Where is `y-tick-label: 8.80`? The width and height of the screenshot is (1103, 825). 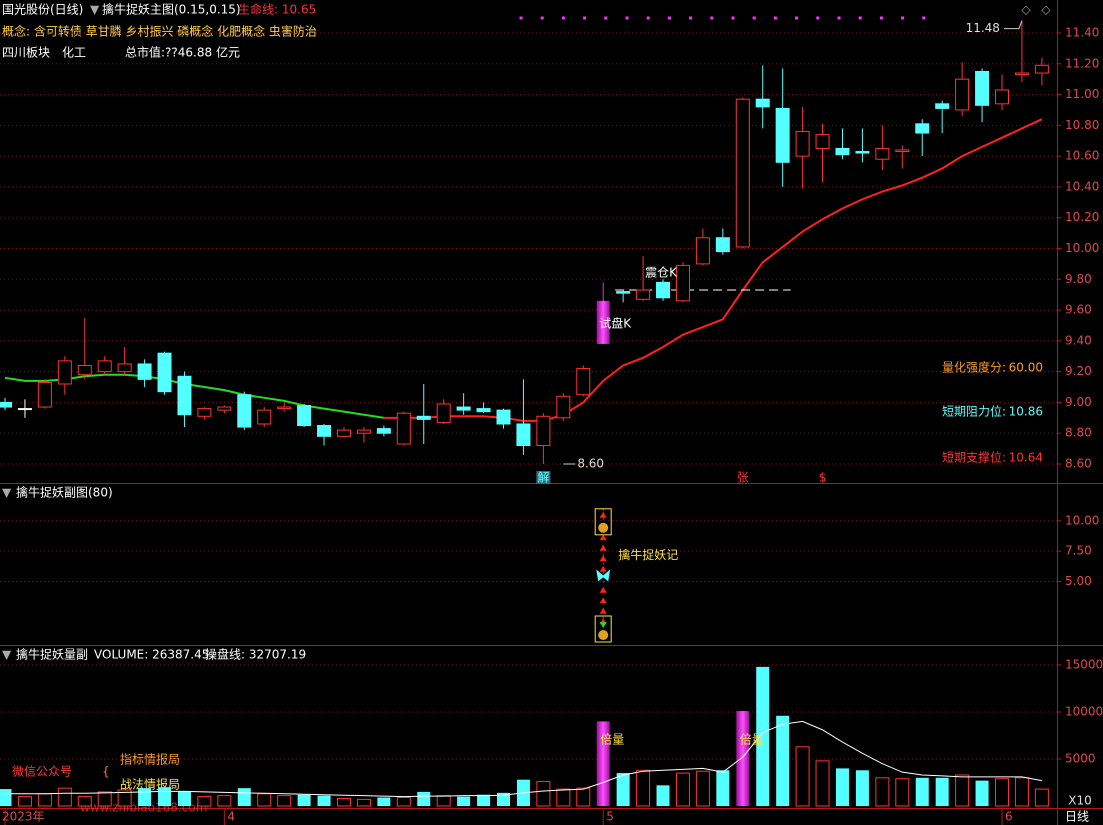
y-tick-label: 8.80 is located at coordinates (1078, 433).